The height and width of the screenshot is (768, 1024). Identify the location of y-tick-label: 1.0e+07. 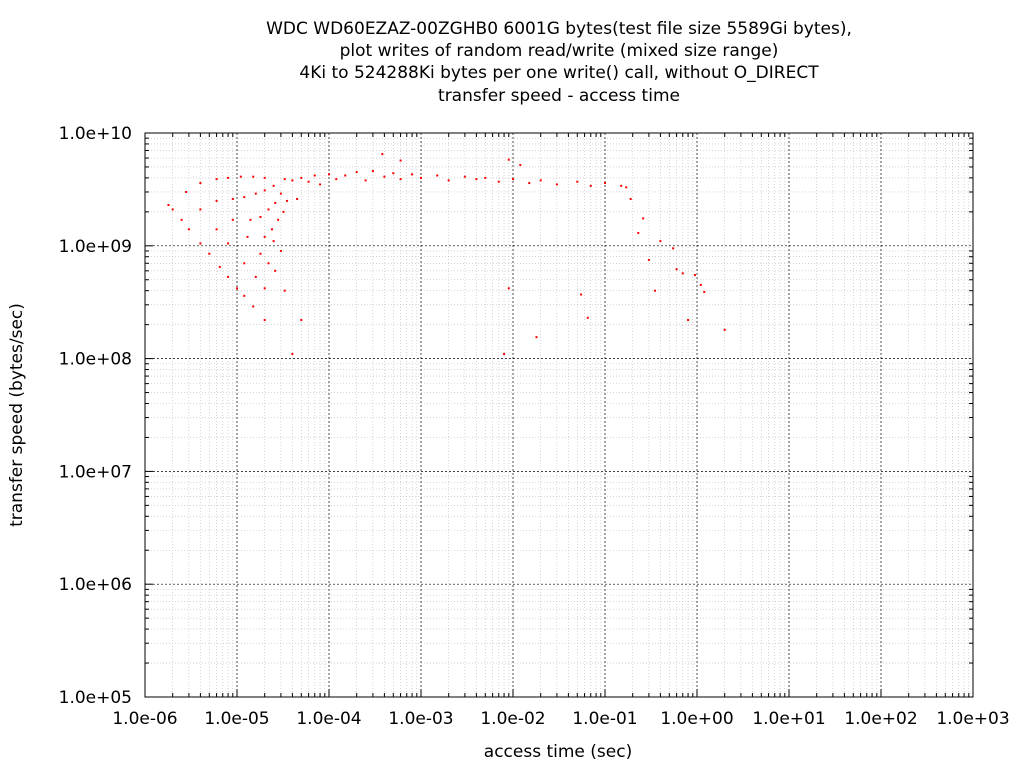
(95, 472).